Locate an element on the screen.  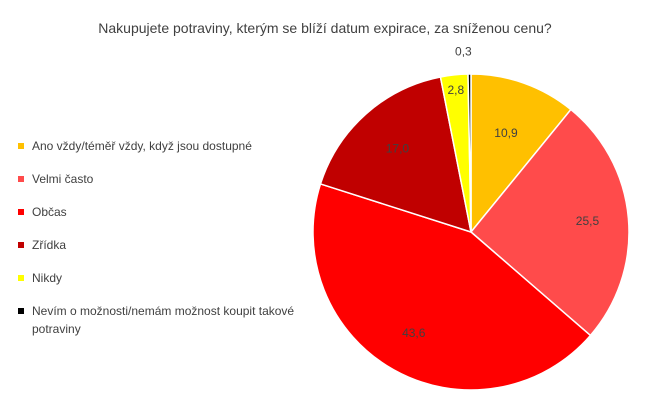
data-label-vzdy: 10,9 is located at coordinates (506, 133).